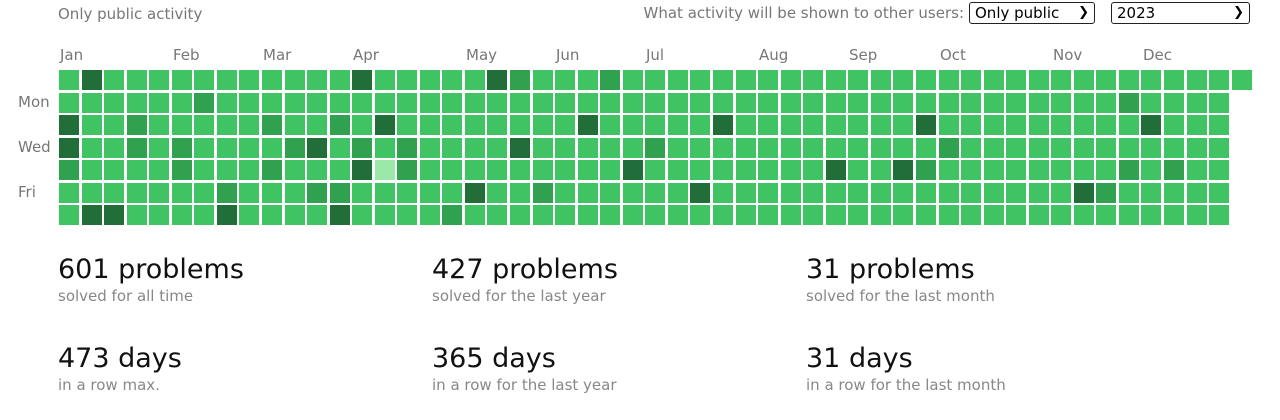 Image resolution: width=1280 pixels, height=420 pixels. What do you see at coordinates (1180, 13) in the screenshot?
I see `year-select: 2023 ❯` at bounding box center [1180, 13].